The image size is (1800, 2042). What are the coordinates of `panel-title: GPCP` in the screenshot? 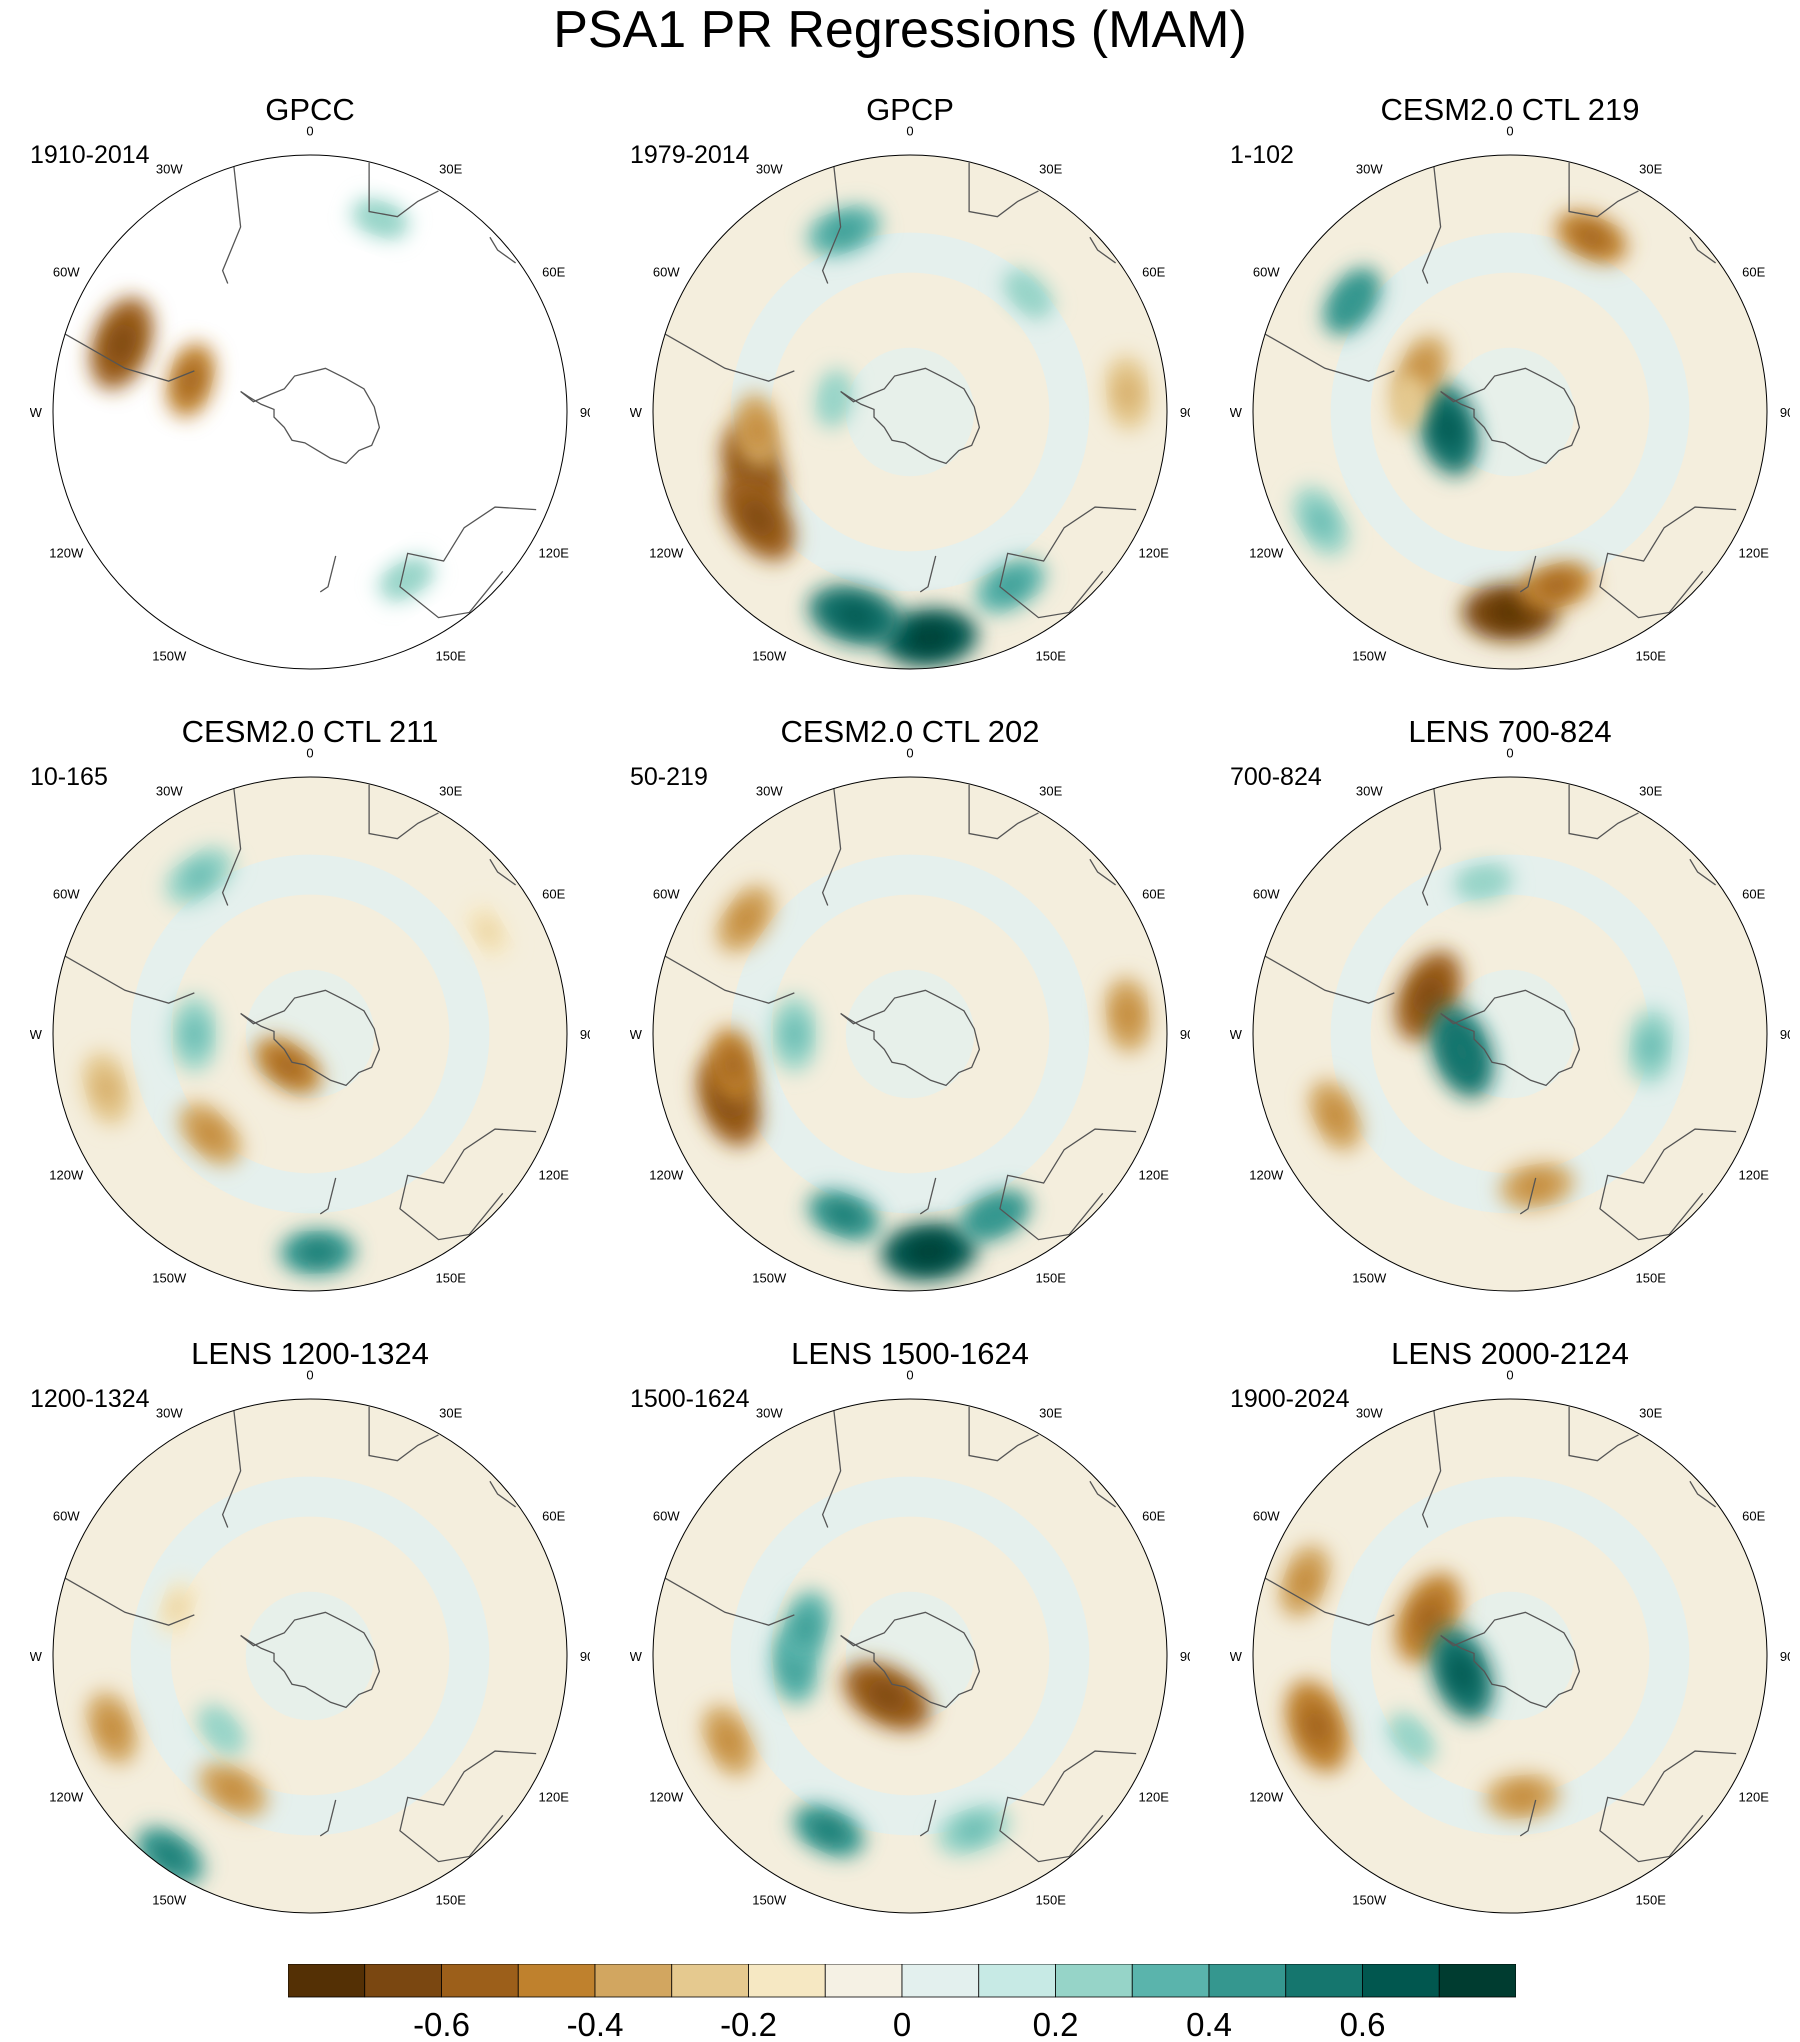 It's located at (910, 109).